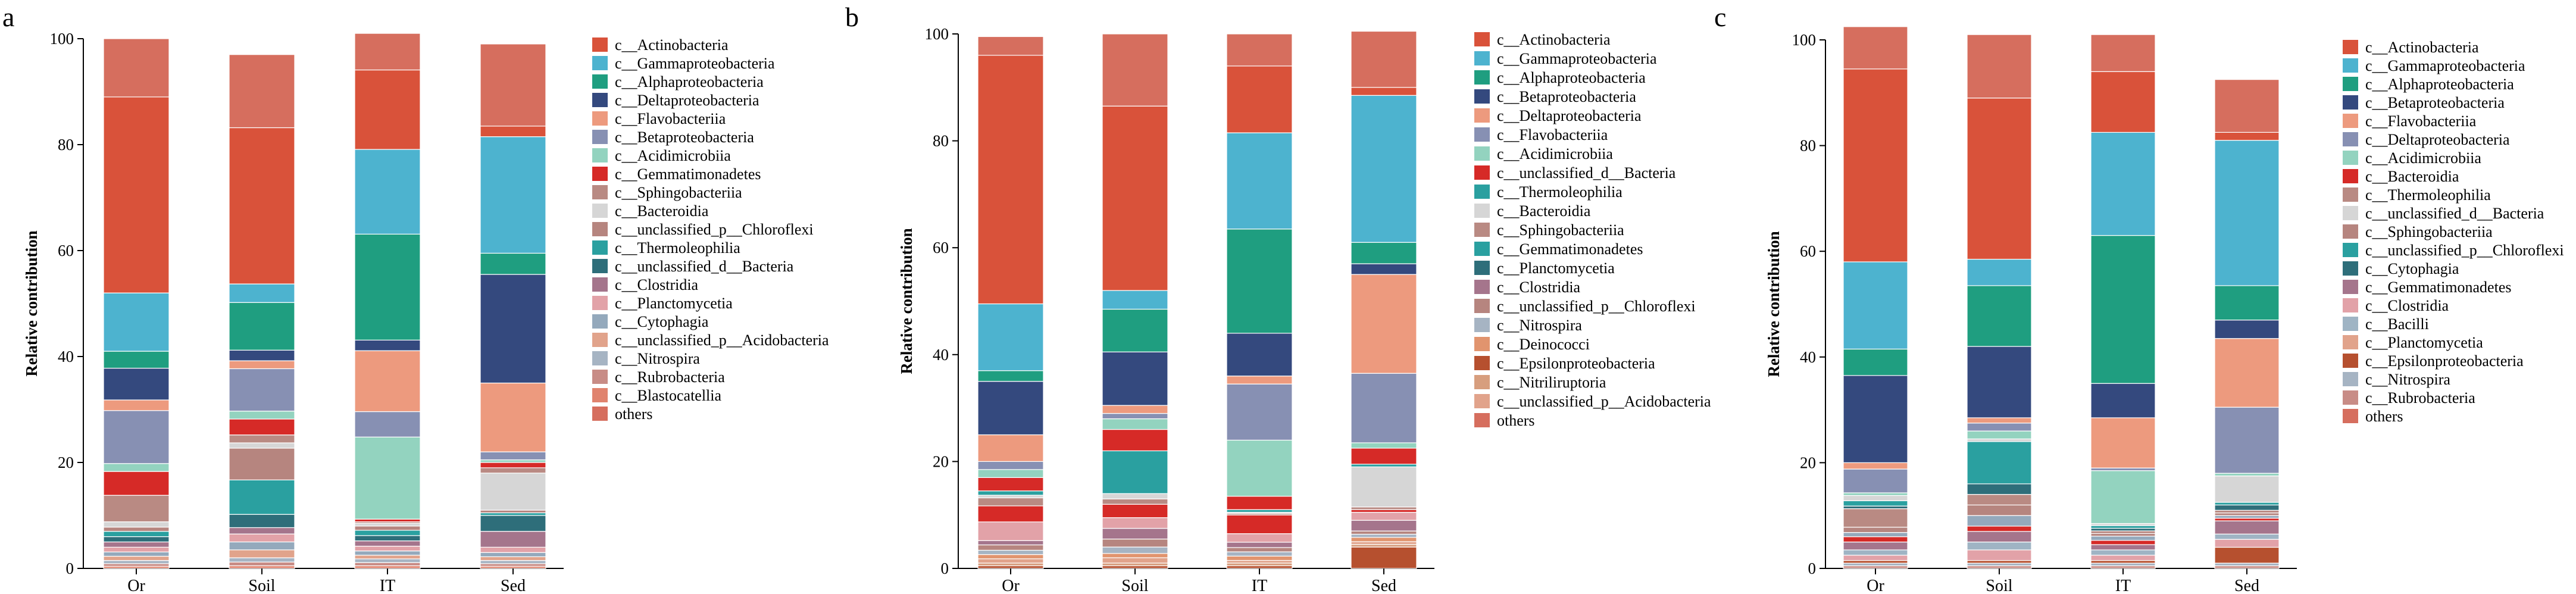 Image resolution: width=2576 pixels, height=594 pixels. I want to click on legend-label: c__Bacteroidia, so click(2412, 177).